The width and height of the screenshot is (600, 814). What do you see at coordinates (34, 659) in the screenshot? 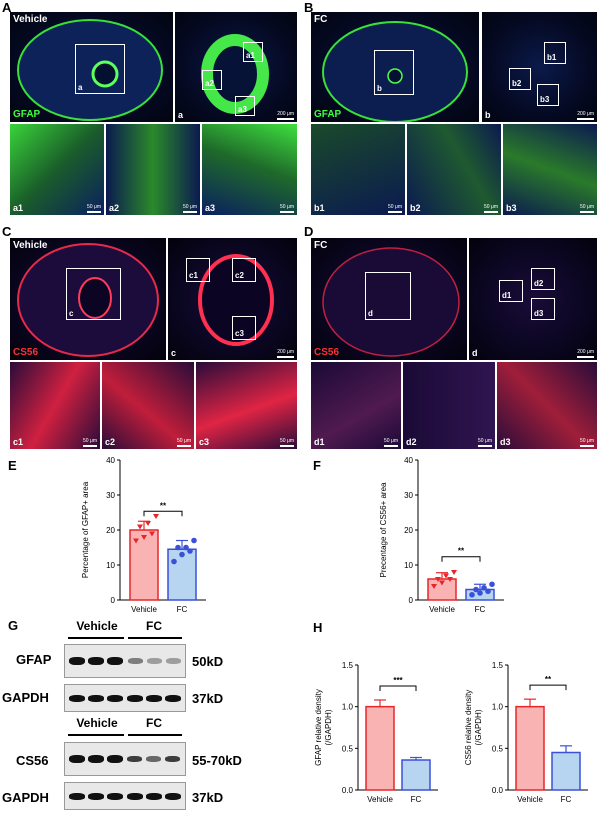
I see `wb-label-gfap: GFAP` at bounding box center [34, 659].